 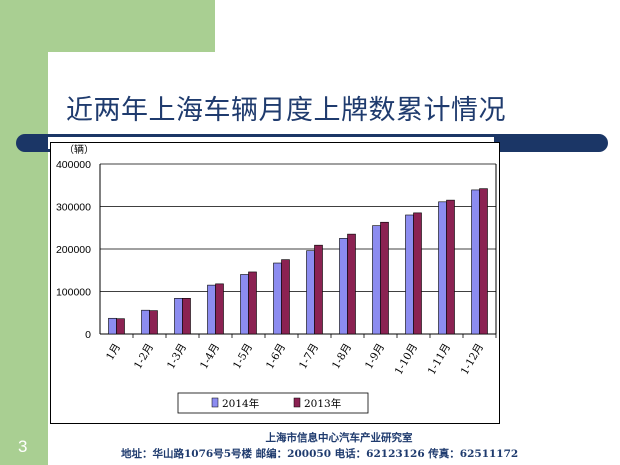 What do you see at coordinates (79, 149) in the screenshot?
I see `y-unit-label: （辆）` at bounding box center [79, 149].